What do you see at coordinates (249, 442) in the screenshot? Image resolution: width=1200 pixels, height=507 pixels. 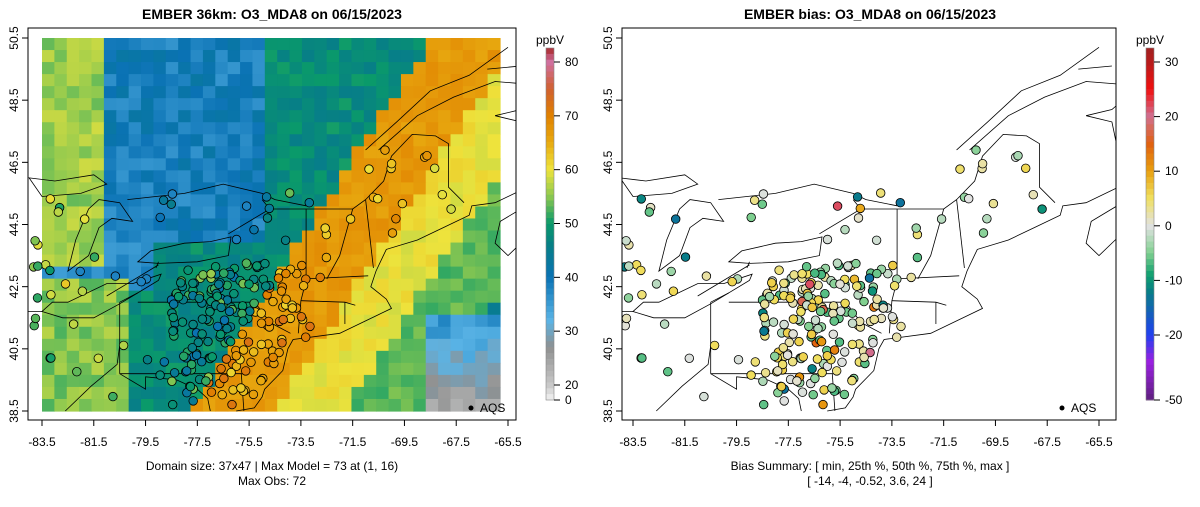 I see `x-tick-label: -75.5` at bounding box center [249, 442].